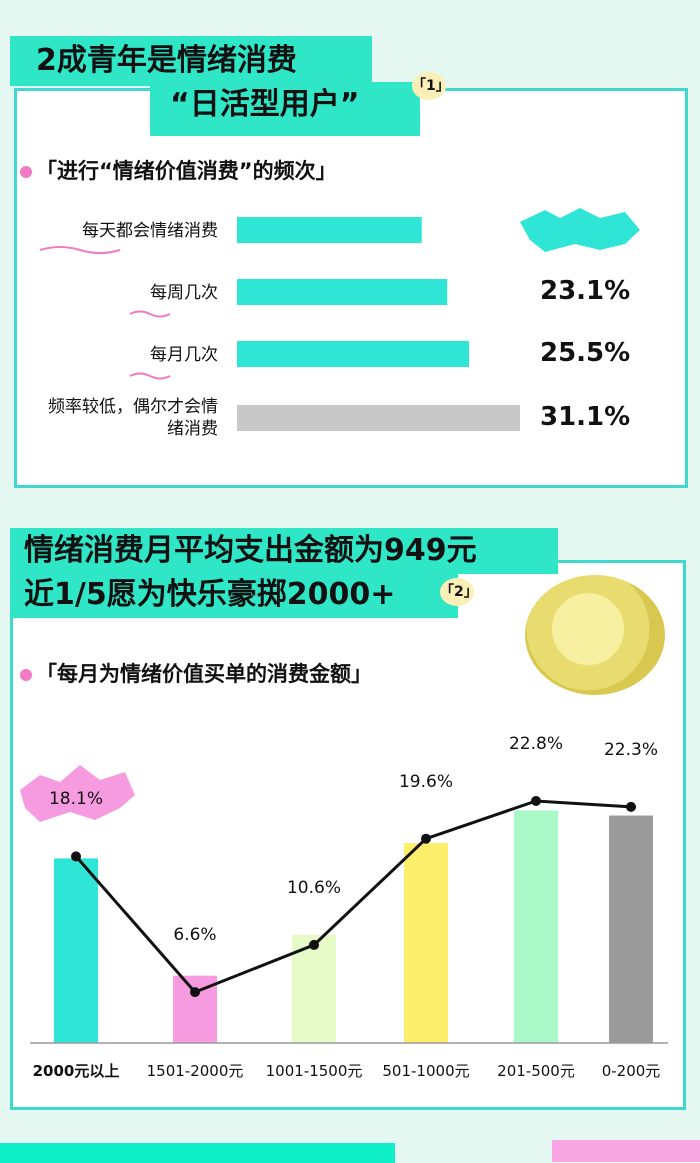 This screenshot has height=1163, width=700. I want to click on freq-label: 每周几次, so click(184, 293).